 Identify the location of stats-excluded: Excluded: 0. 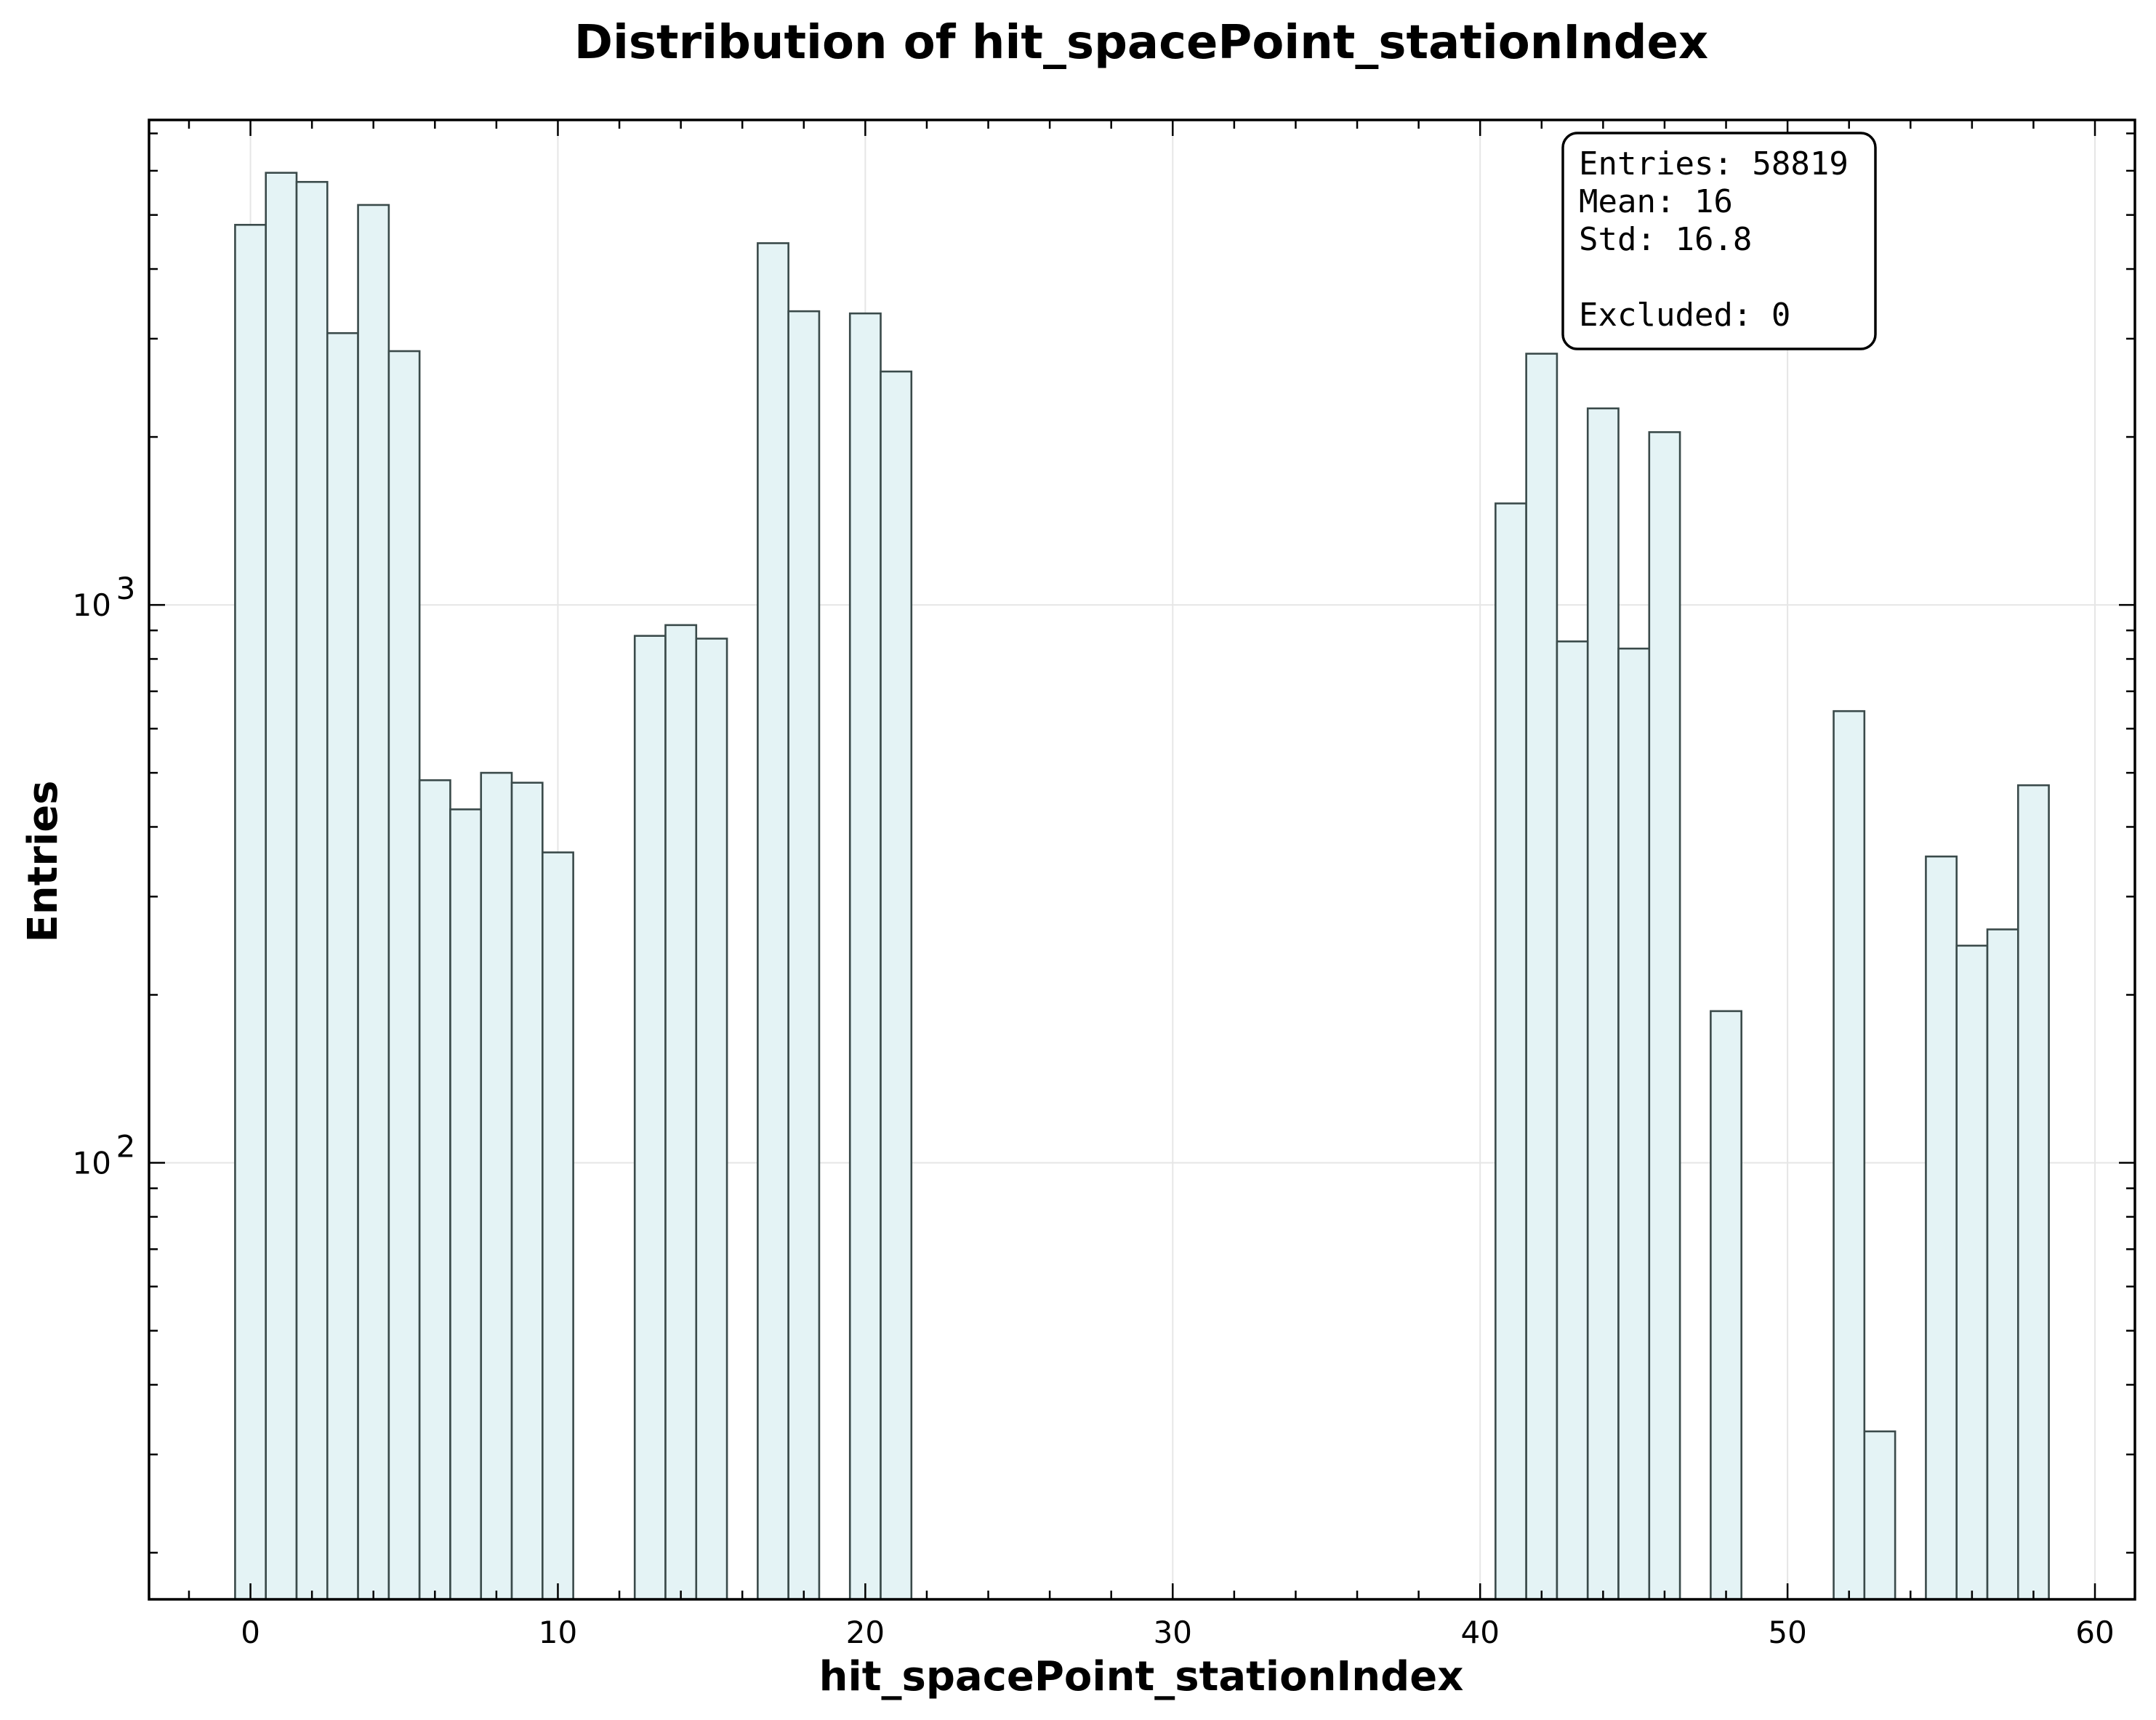
(1684, 315).